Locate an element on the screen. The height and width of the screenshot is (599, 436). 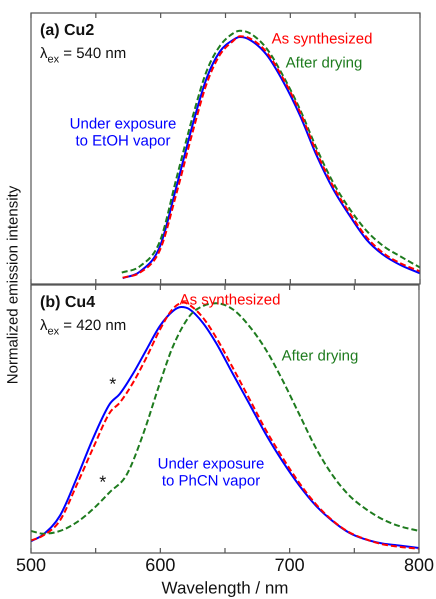
x-axis-title: Wavelength / nm is located at coordinates (225, 588).